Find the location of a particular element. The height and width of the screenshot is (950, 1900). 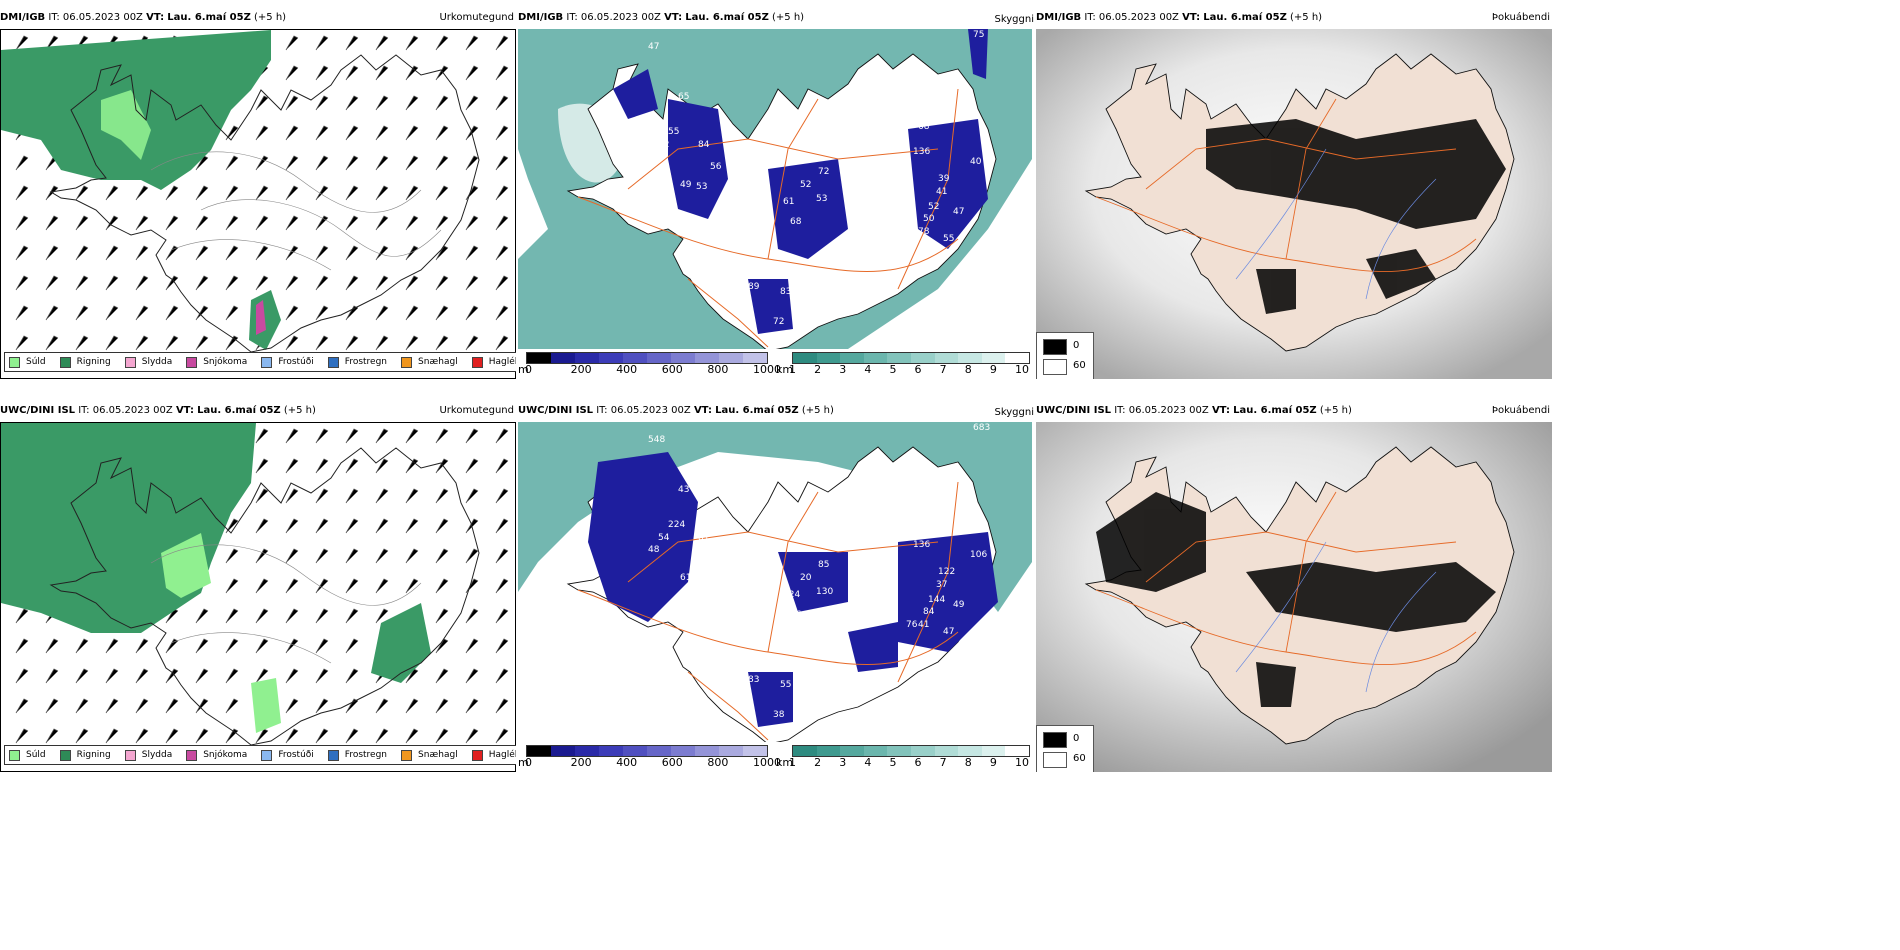

legend-item: Slydda is located at coordinates (148, 755).